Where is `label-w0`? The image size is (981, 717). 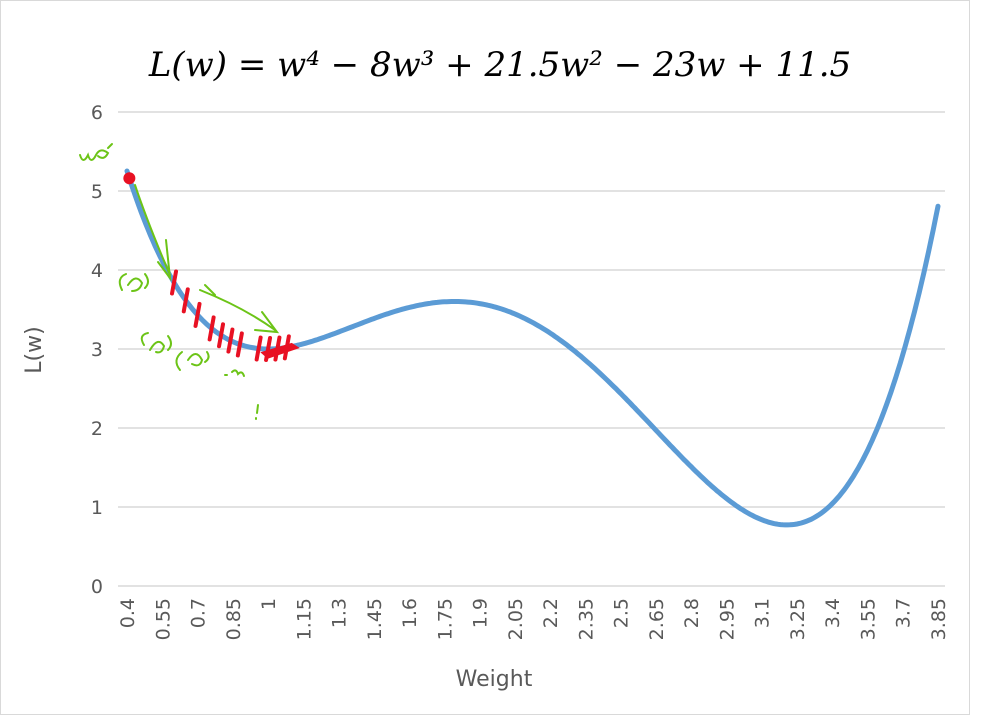
label-w0 is located at coordinates (96, 152).